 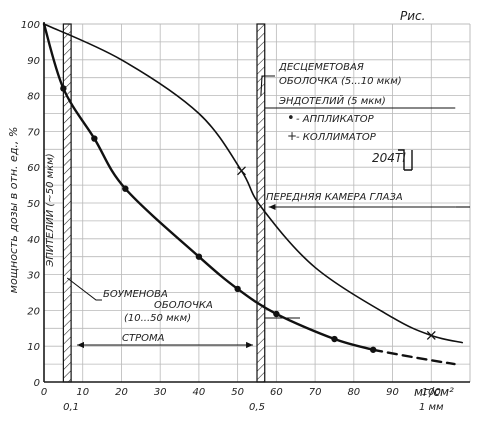 I want to click on band-label-epithelium: ЭПИТЕЛИЙ (~50 мкм), so click(x=49, y=210).